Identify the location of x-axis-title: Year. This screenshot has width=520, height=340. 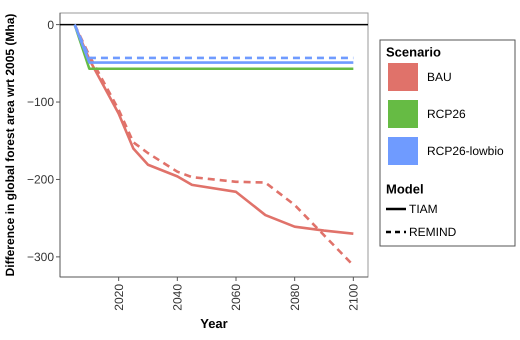
(214, 323).